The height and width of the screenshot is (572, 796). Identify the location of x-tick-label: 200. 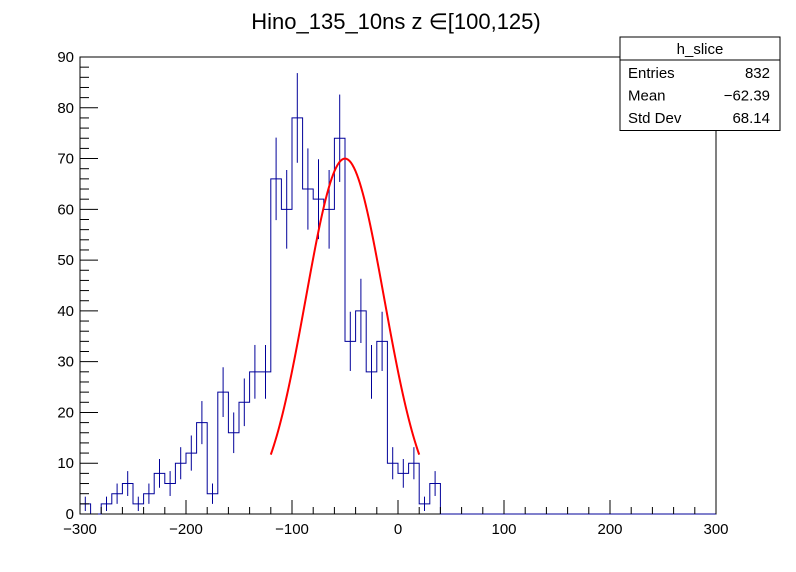
(609, 529).